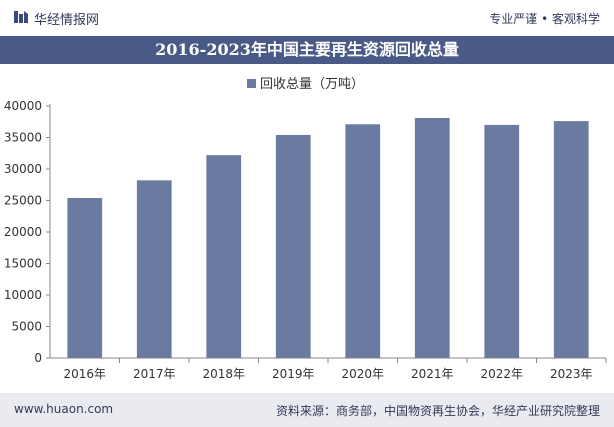  Describe the element at coordinates (307, 18) in the screenshot. I see `header: 华经情报网 专业严谨 • 客观科学` at that location.